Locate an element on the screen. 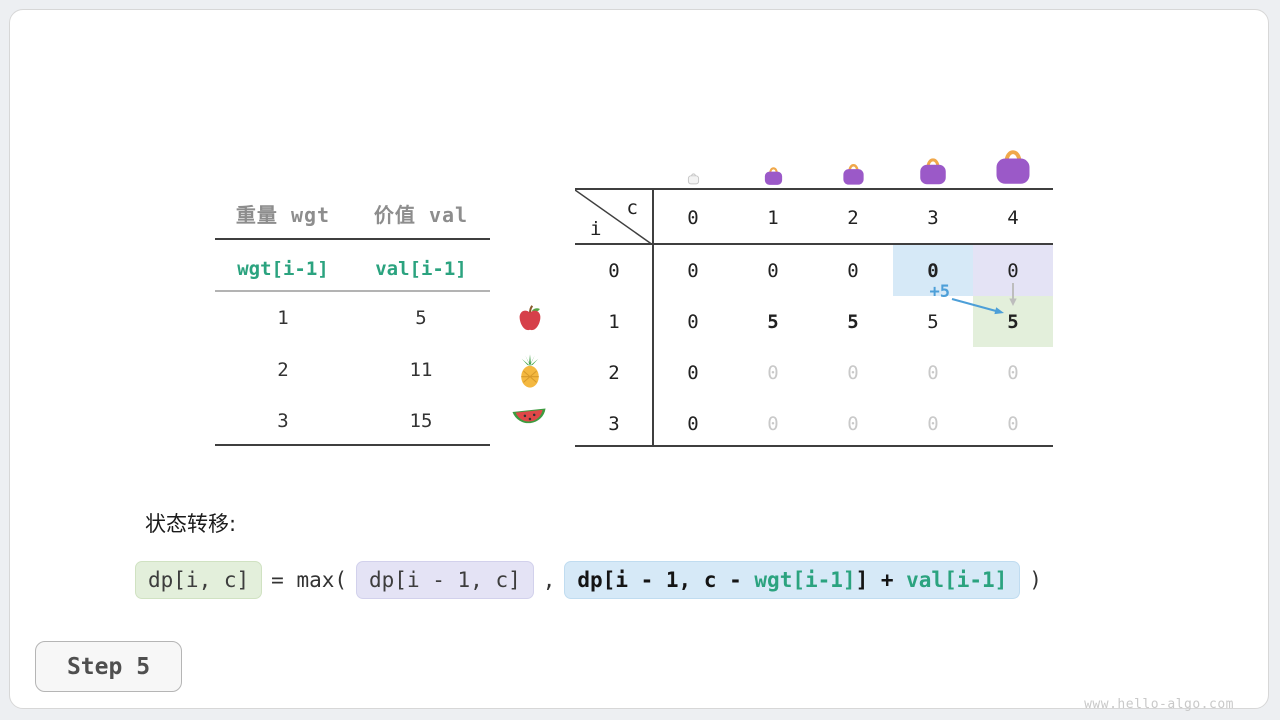 The image size is (1280, 720). arg2-val: val[i-1] is located at coordinates (957, 580).